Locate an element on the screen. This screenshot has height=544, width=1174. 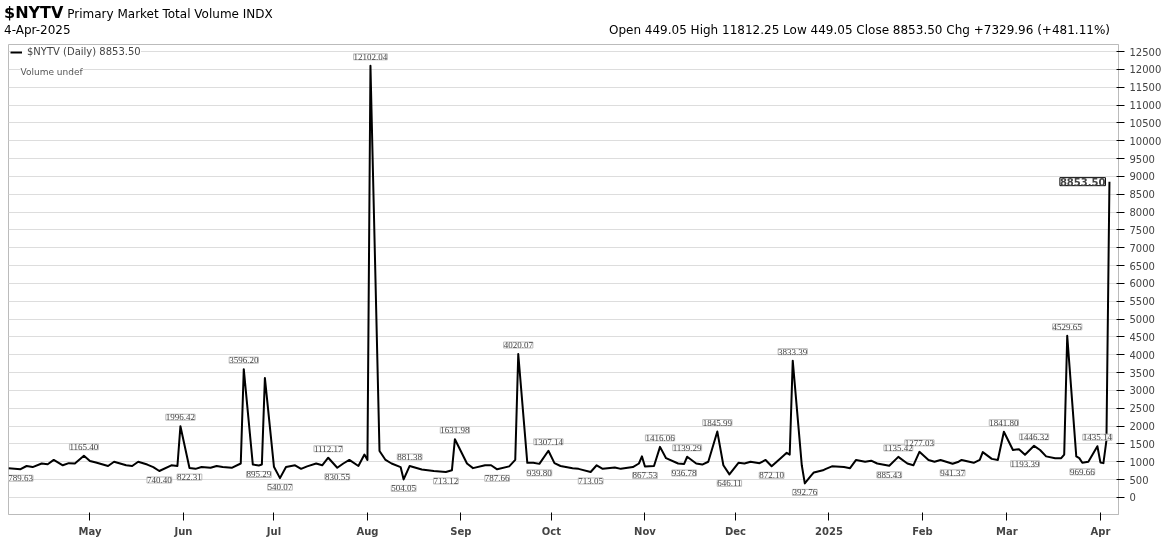
data-label: 1845.99 is located at coordinates (717, 422).